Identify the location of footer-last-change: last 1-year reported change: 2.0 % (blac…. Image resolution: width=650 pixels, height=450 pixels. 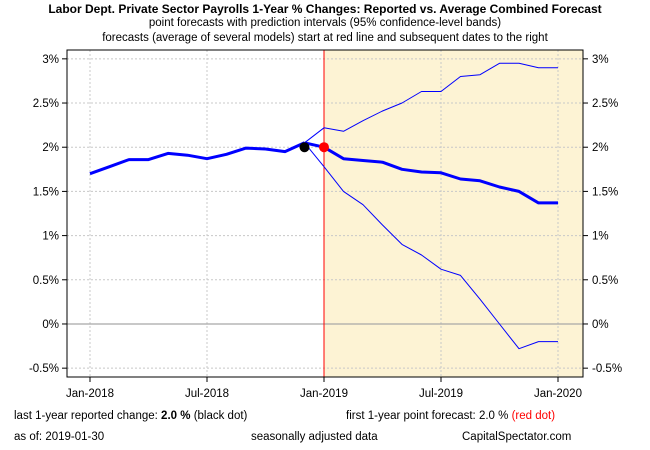
(130, 416).